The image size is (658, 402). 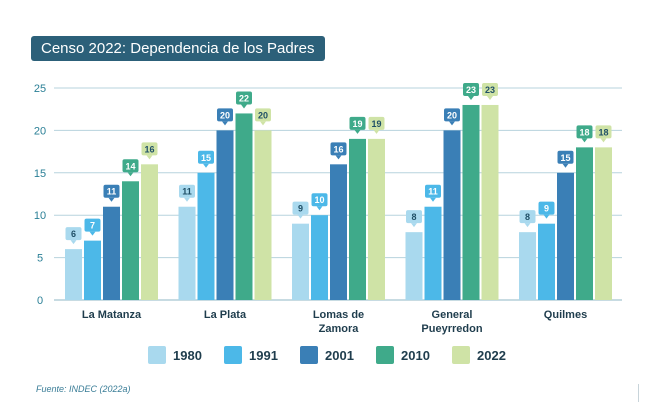 What do you see at coordinates (225, 315) in the screenshot?
I see `x-tick-label: La Plata` at bounding box center [225, 315].